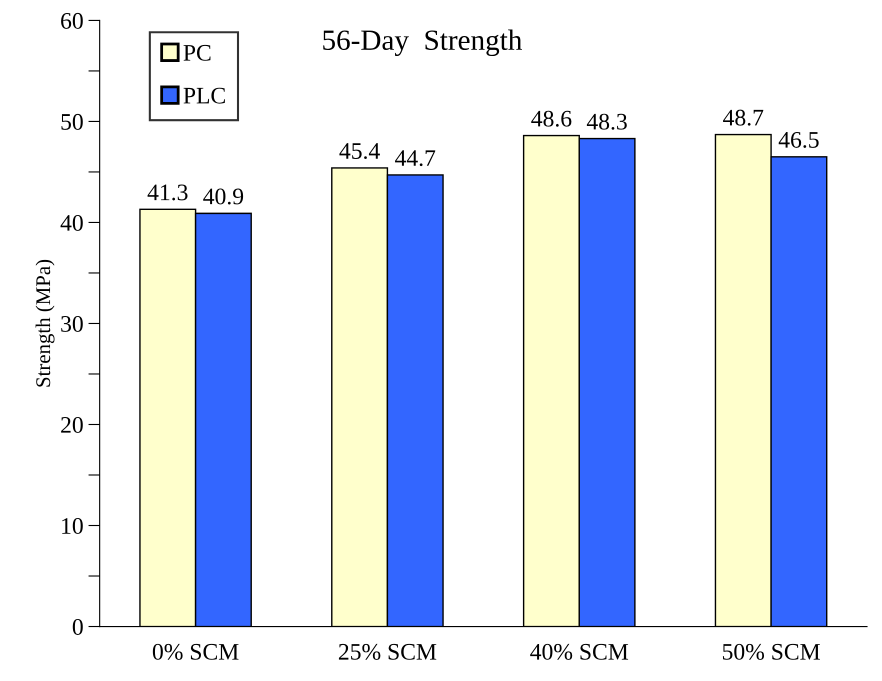 This screenshot has width=882, height=681. Describe the element at coordinates (415, 158) in the screenshot. I see `data-label: 44.7` at that location.